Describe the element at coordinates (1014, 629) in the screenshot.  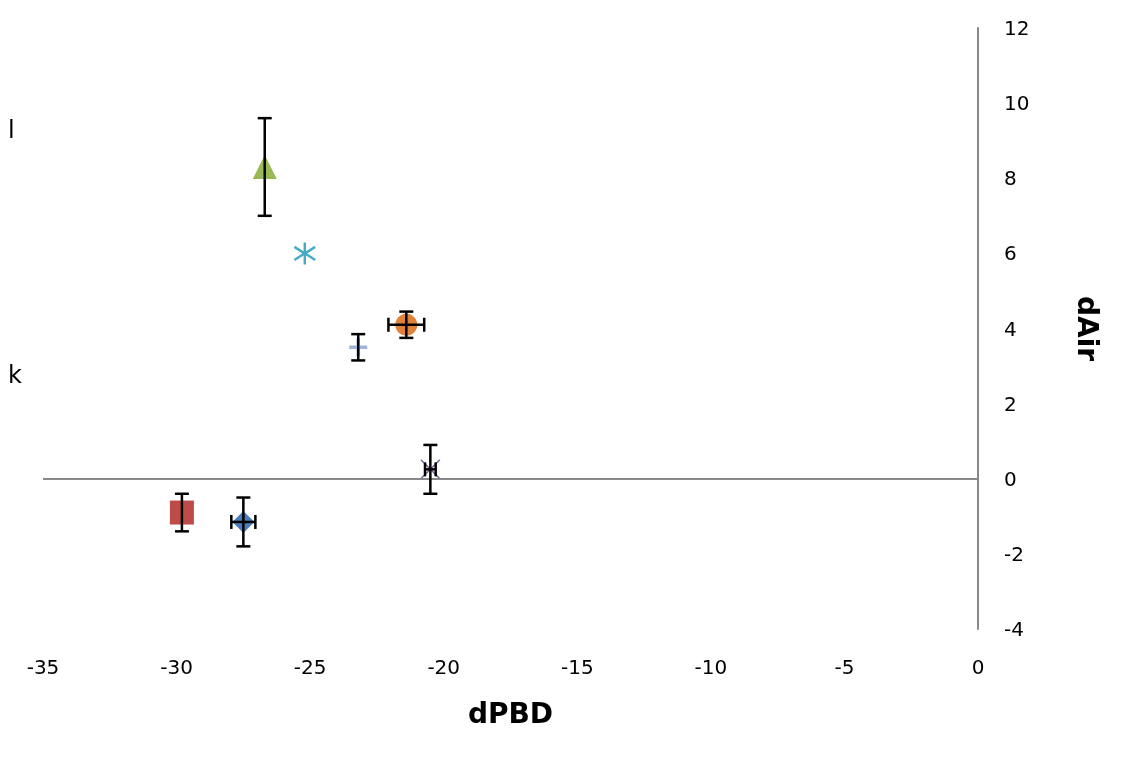
I see `y-tick-label: -4` at that location.